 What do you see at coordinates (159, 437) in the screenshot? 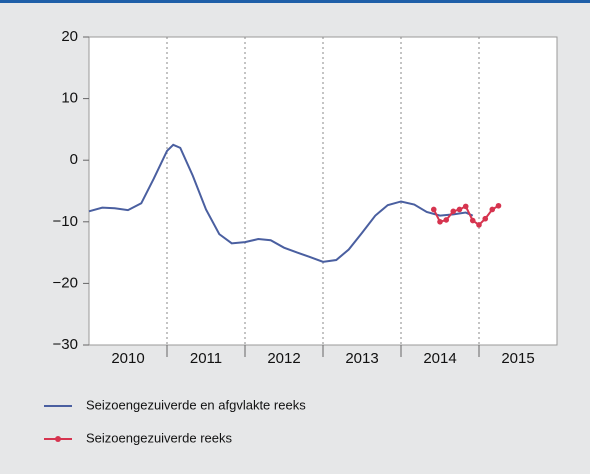
I see `legend-label: Seizoengezuiverde reeks` at bounding box center [159, 437].